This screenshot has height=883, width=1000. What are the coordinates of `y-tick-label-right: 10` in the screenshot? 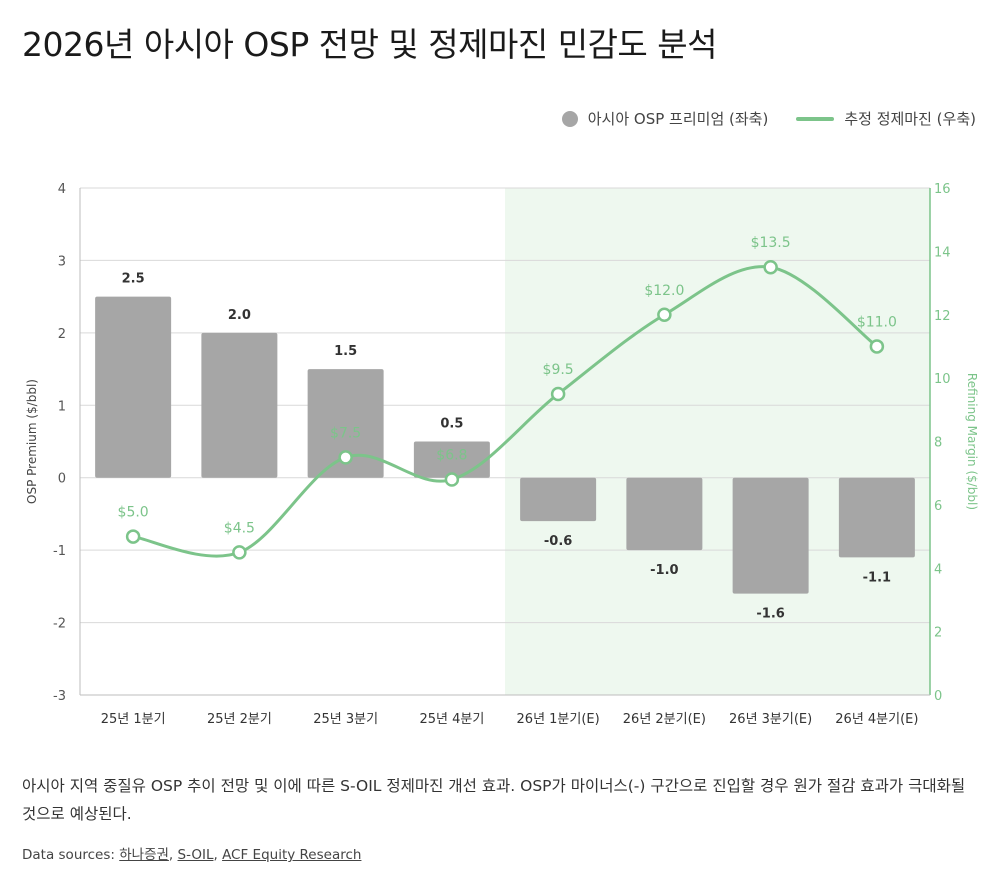 It's located at (942, 379).